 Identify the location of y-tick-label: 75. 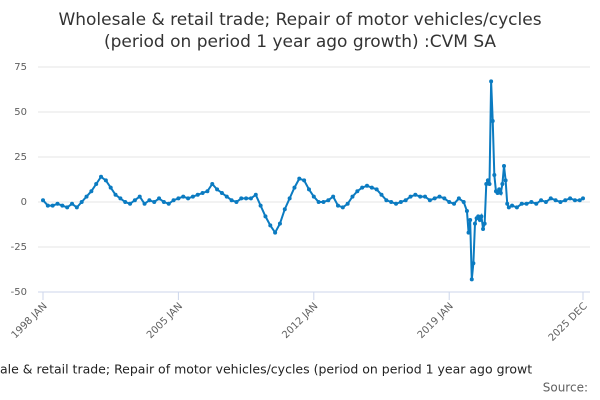
(20, 67).